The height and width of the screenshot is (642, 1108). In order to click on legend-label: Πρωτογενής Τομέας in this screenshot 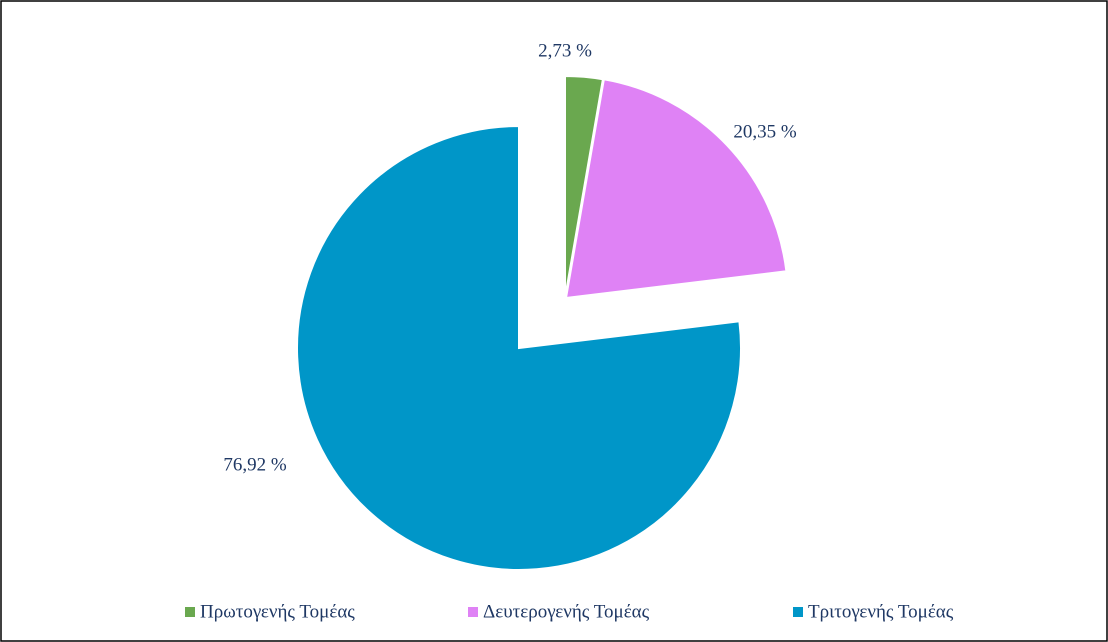, I will do `click(277, 611)`.